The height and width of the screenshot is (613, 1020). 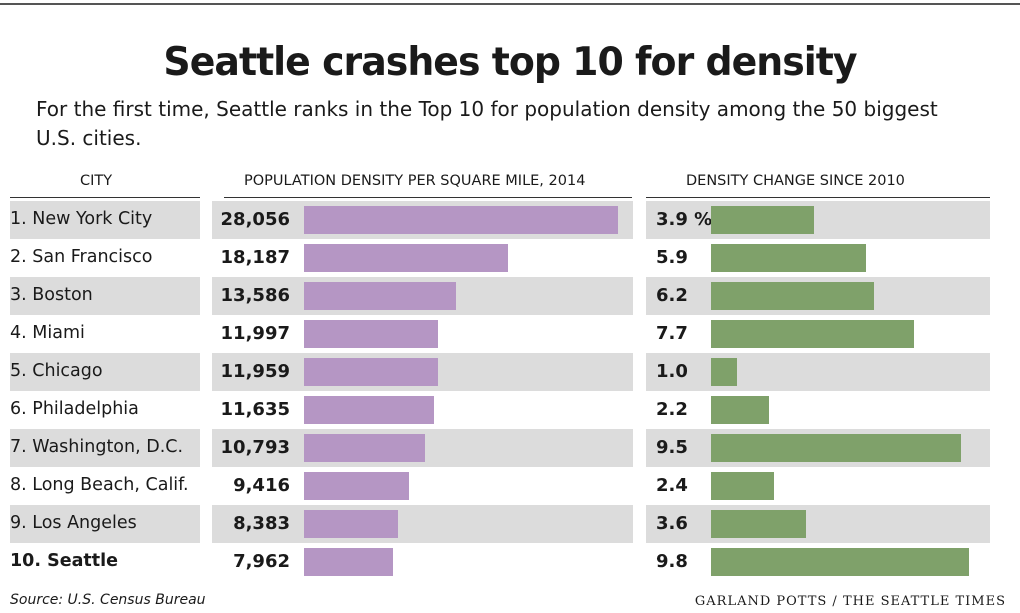 What do you see at coordinates (255, 447) in the screenshot?
I see `density-value-label: 10,793` at bounding box center [255, 447].